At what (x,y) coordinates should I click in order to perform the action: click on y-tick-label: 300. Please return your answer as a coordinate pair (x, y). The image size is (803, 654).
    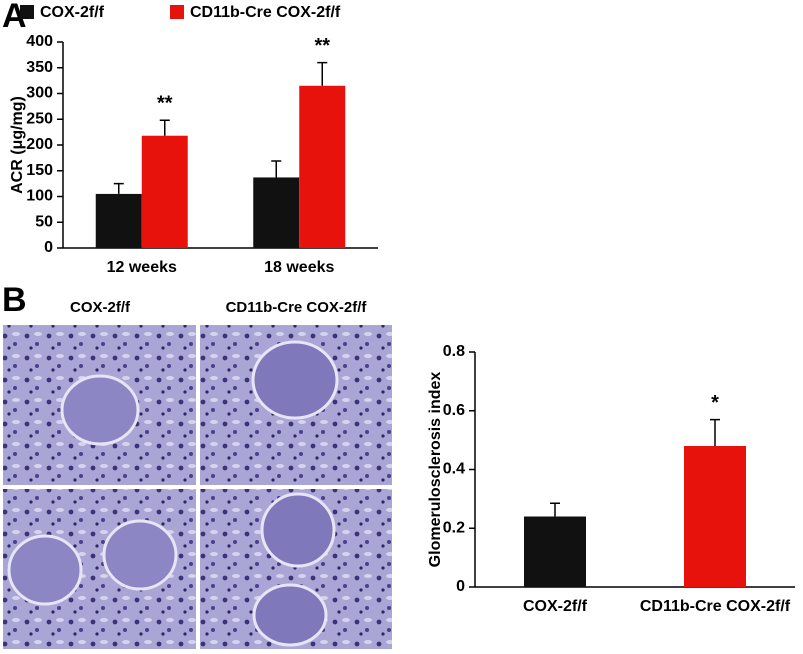
    Looking at the image, I should click on (39, 93).